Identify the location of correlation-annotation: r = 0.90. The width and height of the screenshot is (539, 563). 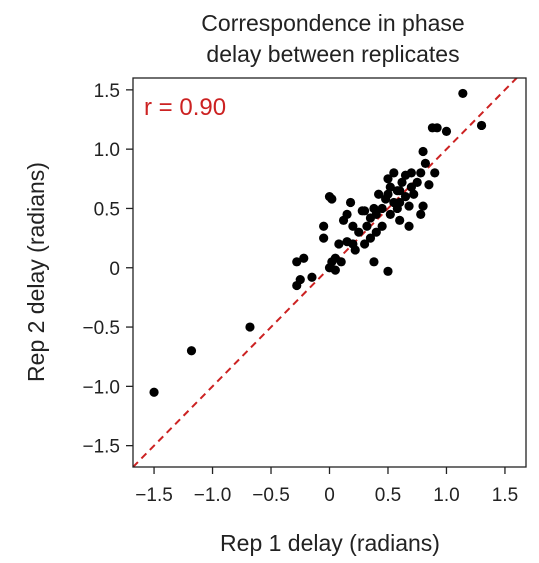
(185, 107).